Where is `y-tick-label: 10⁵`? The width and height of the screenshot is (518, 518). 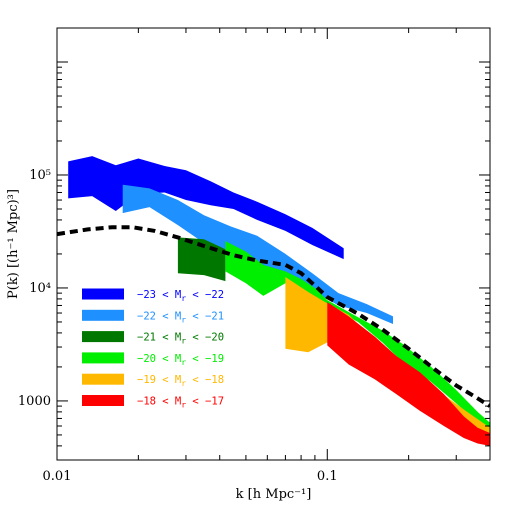
y-tick-label: 10⁵ is located at coordinates (40, 175).